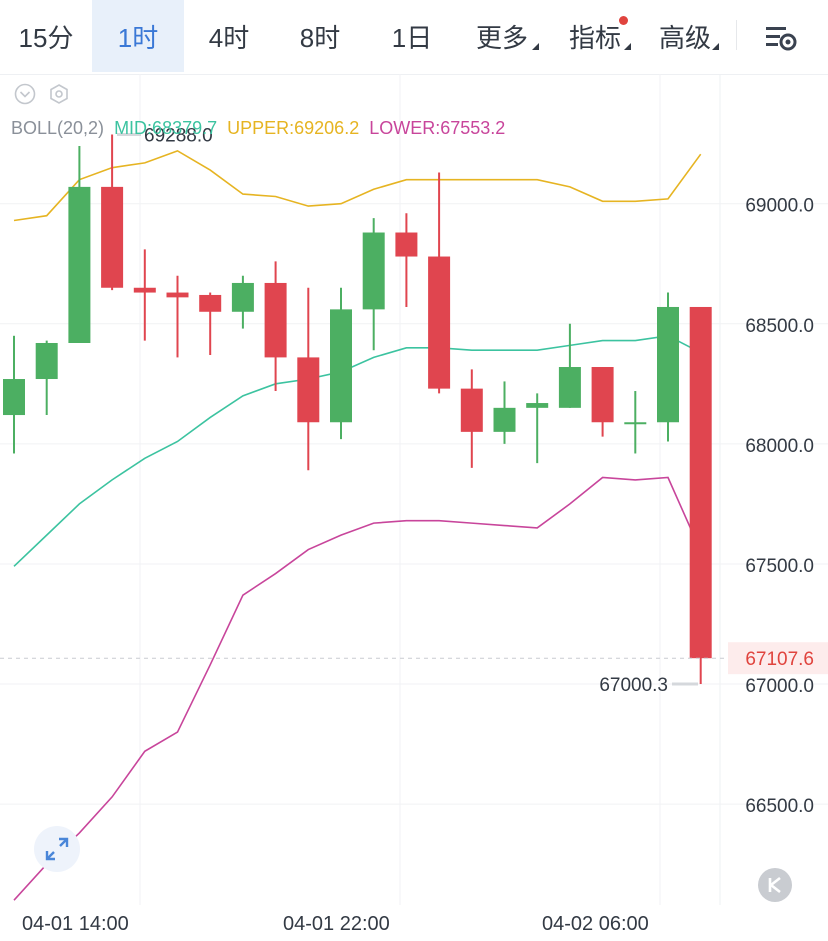 The height and width of the screenshot is (941, 828). What do you see at coordinates (623, 20) in the screenshot?
I see `notification-dot-icon` at bounding box center [623, 20].